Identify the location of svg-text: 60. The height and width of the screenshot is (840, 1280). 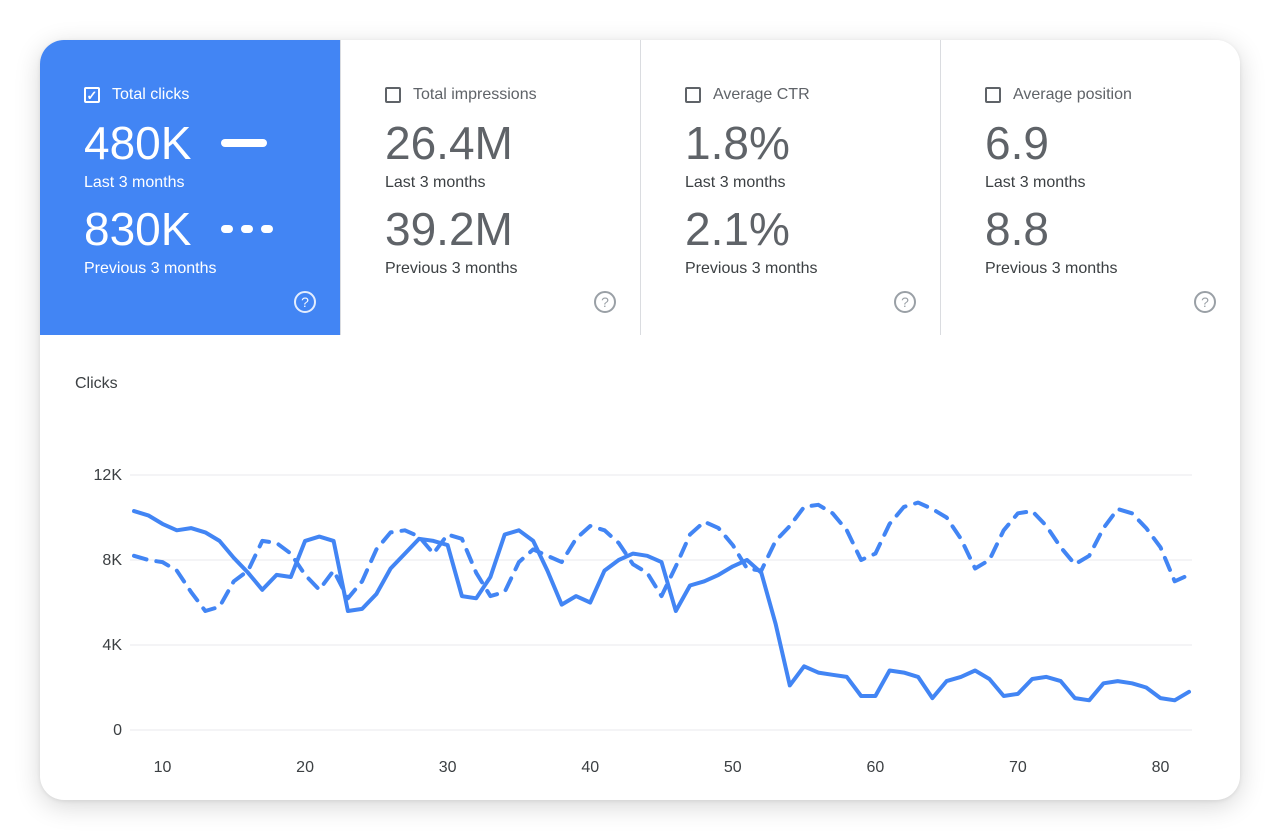
(875, 767).